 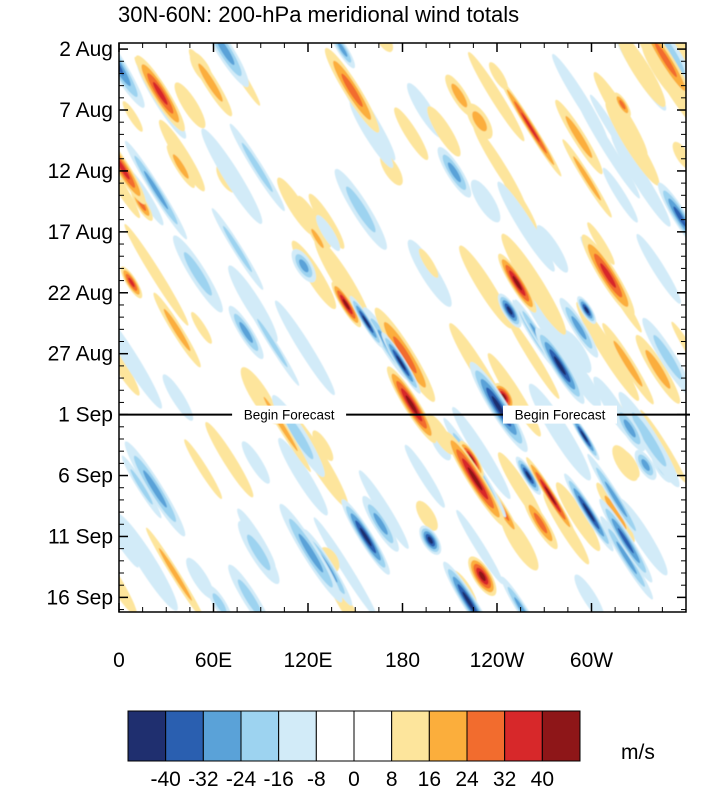 I want to click on x-tick-label: 180, so click(x=402, y=660).